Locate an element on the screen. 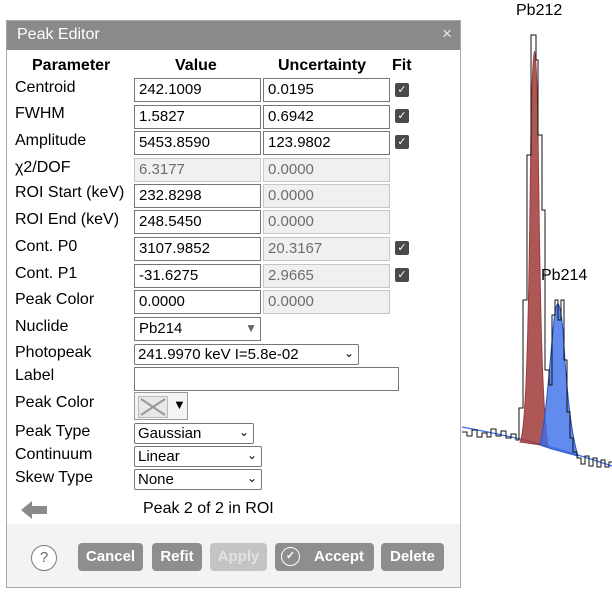 Image resolution: width=612 pixels, height=601 pixels. peak-type-value: Gaussian is located at coordinates (170, 433).